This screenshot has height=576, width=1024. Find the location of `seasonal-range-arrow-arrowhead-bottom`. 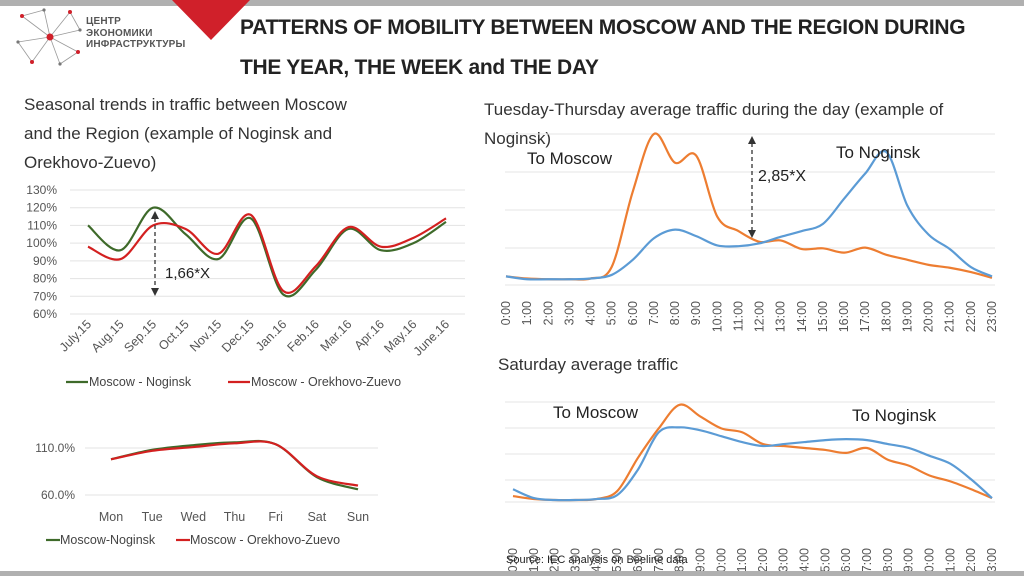

seasonal-range-arrow-arrowhead-bottom is located at coordinates (155, 292).